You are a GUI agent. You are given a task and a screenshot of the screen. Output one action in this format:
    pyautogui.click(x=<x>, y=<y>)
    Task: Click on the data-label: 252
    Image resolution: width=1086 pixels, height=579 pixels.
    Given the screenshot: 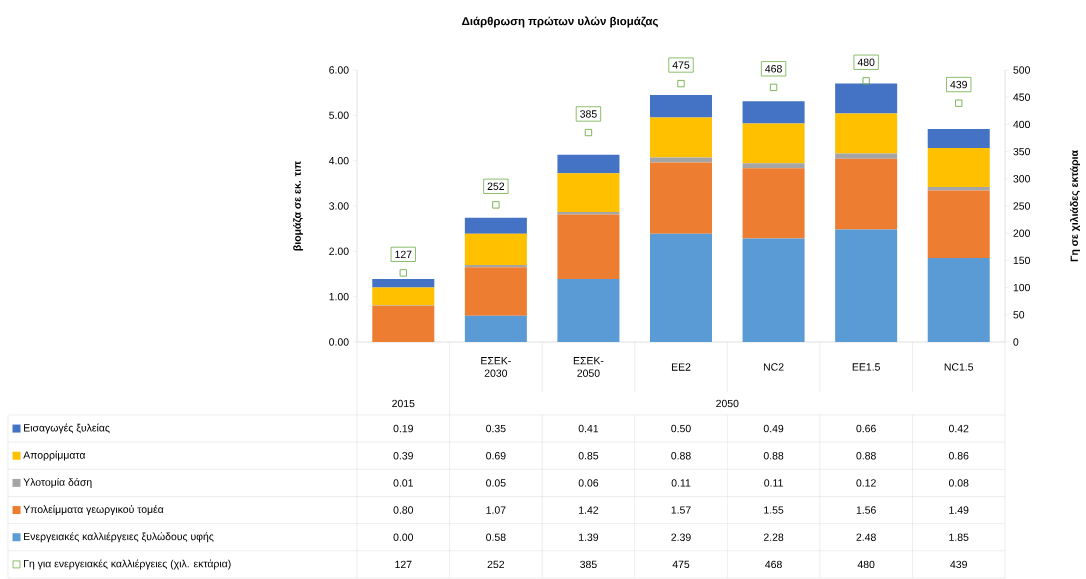 What is the action you would take?
    pyautogui.click(x=496, y=564)
    